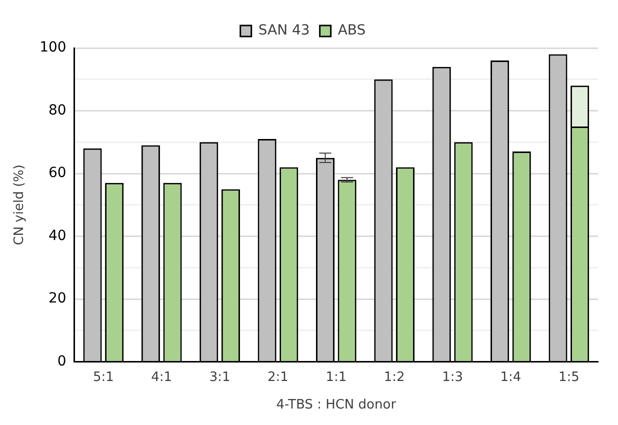  Describe the element at coordinates (57, 236) in the screenshot. I see `y-tick-label: 40` at that location.